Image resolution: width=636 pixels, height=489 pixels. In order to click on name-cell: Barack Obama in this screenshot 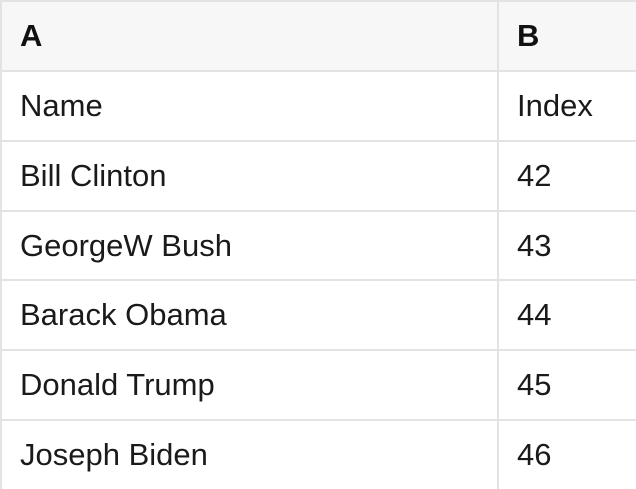, I will do `click(250, 315)`.